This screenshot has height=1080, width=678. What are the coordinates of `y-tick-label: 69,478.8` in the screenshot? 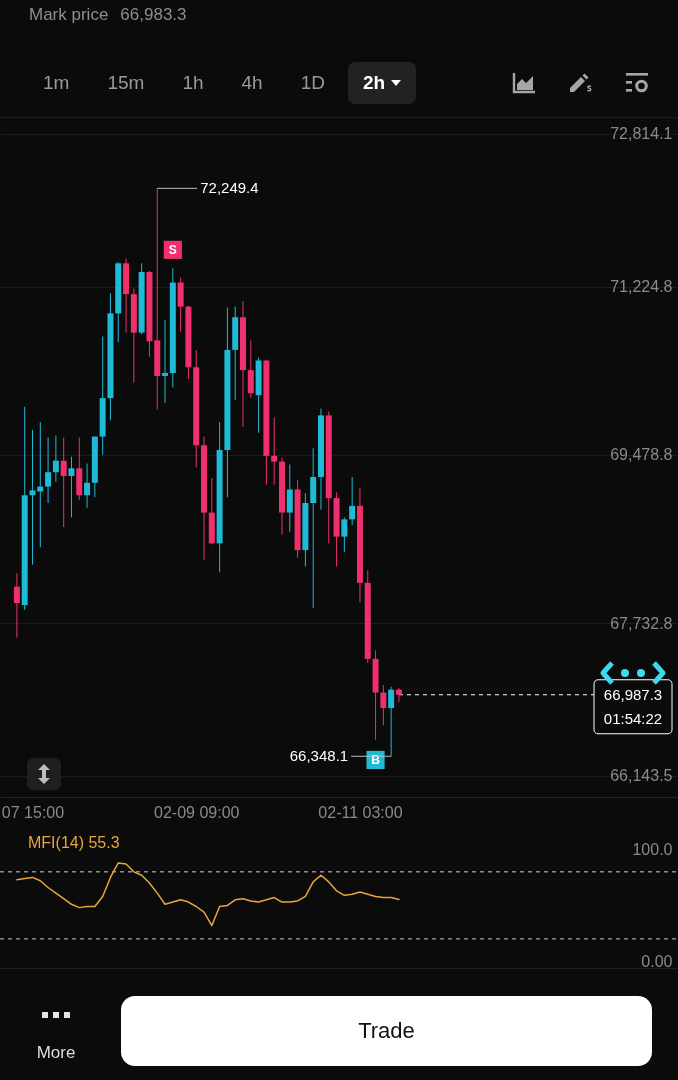 It's located at (641, 455).